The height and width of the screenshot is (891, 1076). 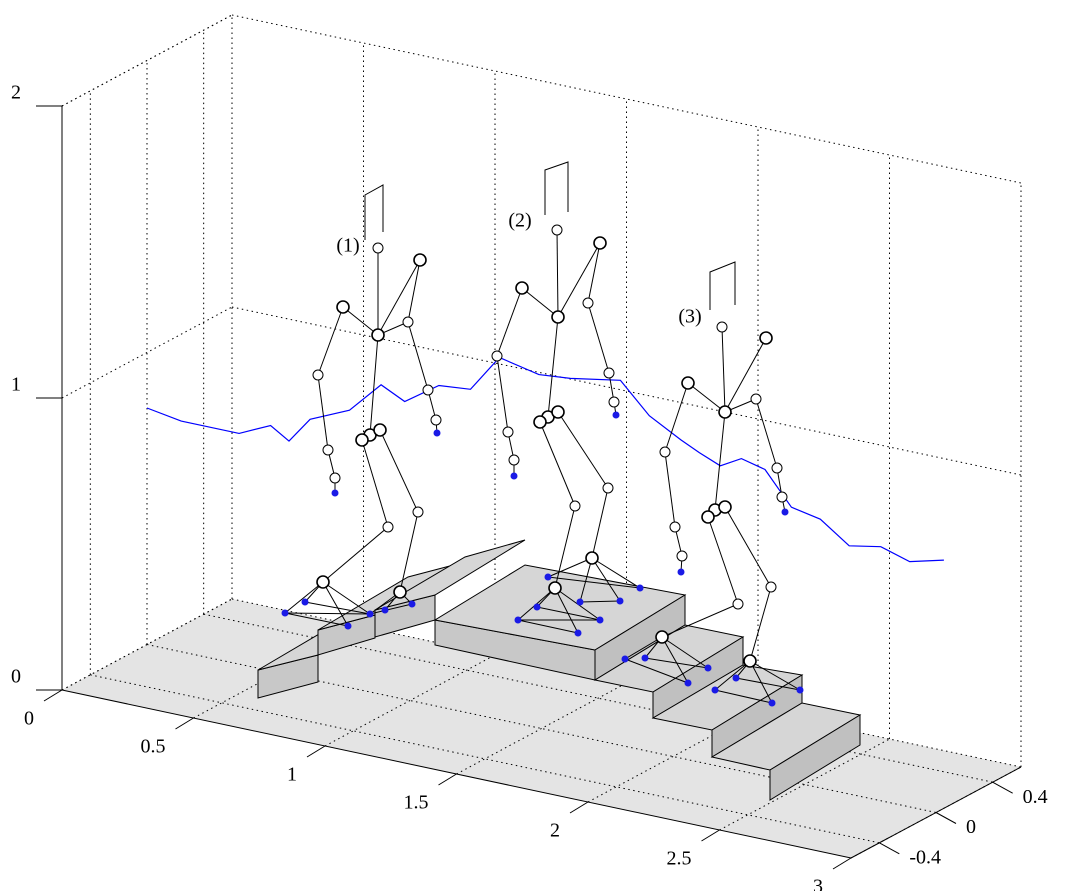 I want to click on x-tick-label: 2.5, so click(x=679, y=859).